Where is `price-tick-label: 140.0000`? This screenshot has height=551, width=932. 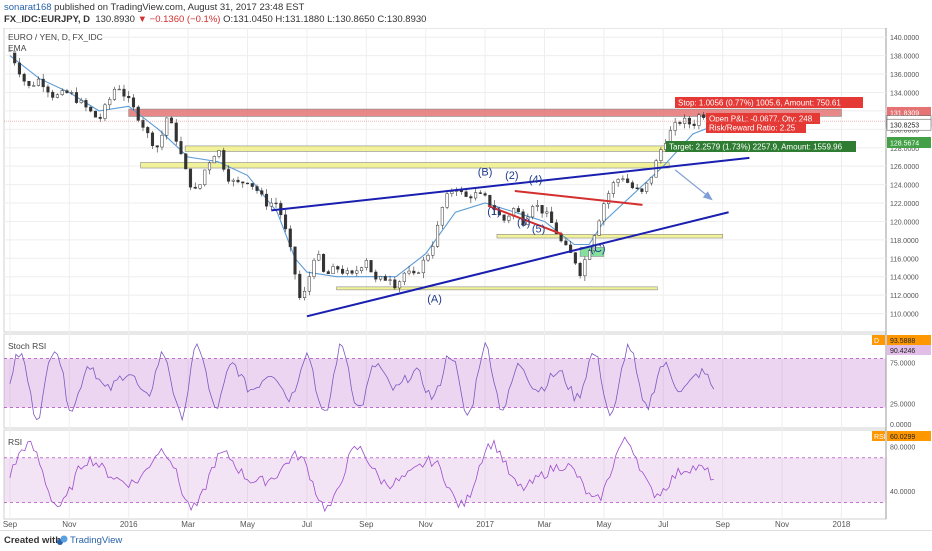
price-tick-label: 140.0000 is located at coordinates (904, 38).